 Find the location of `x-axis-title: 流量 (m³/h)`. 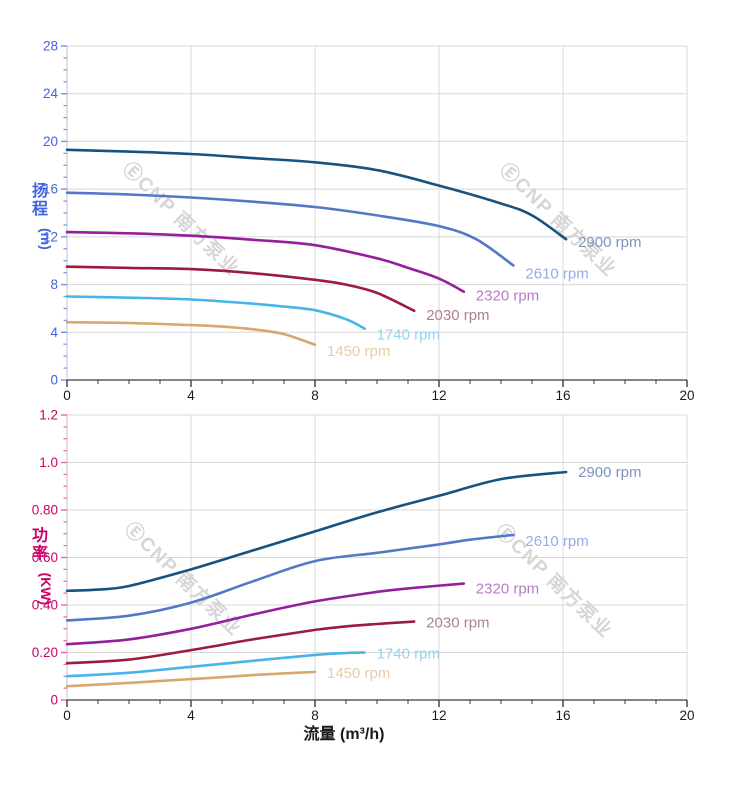

x-axis-title: 流量 (m³/h) is located at coordinates (344, 733).